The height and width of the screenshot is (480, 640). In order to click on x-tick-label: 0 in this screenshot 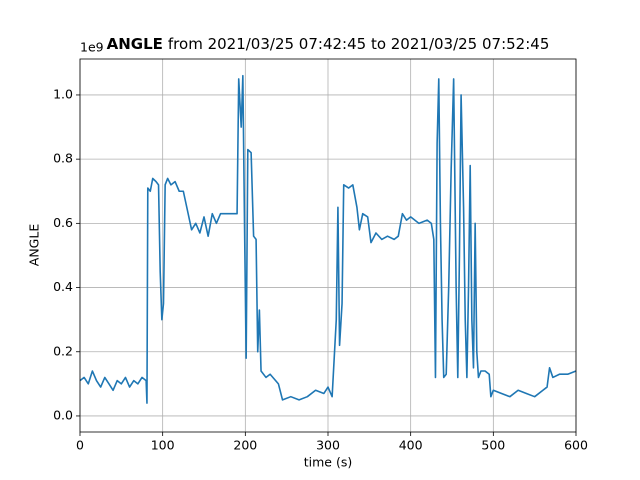, I will do `click(80, 445)`.